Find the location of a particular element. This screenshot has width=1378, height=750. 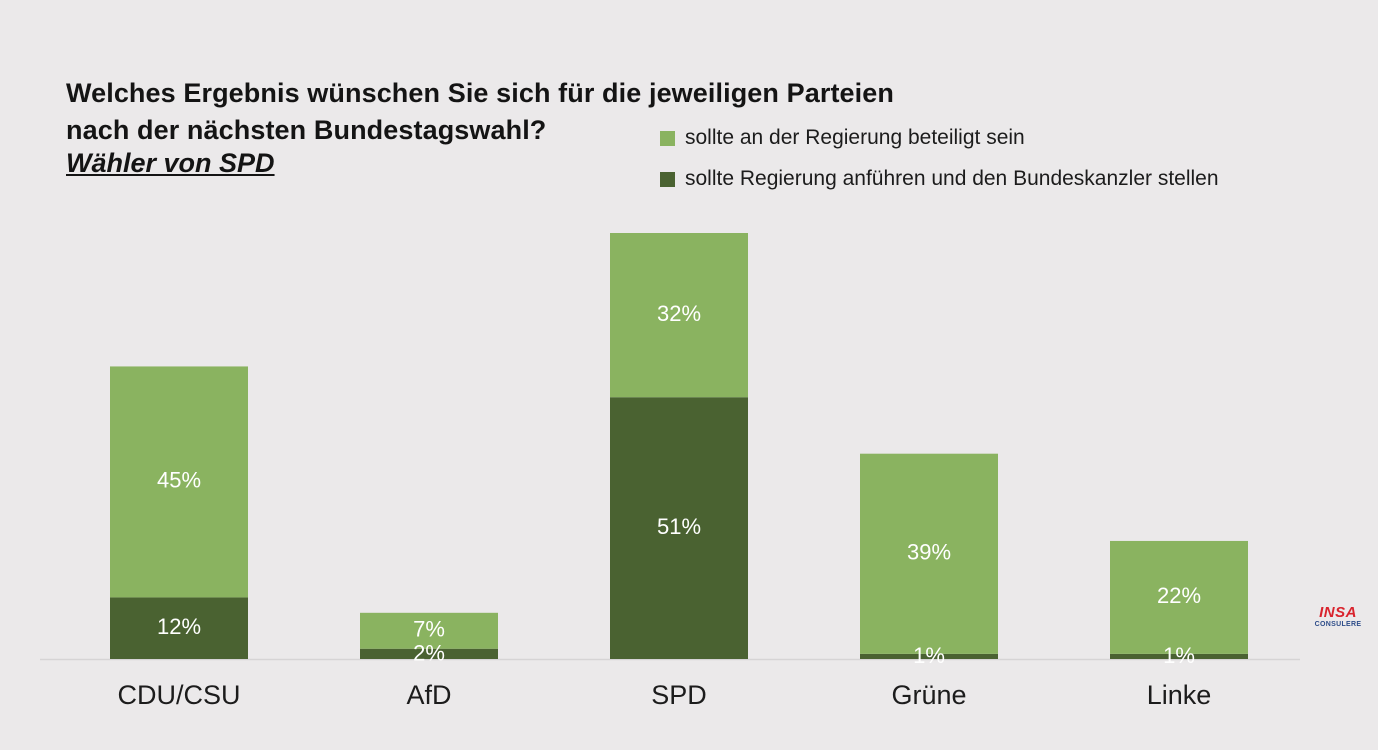

data-label-linke-beteiligt: 22% is located at coordinates (1179, 595).